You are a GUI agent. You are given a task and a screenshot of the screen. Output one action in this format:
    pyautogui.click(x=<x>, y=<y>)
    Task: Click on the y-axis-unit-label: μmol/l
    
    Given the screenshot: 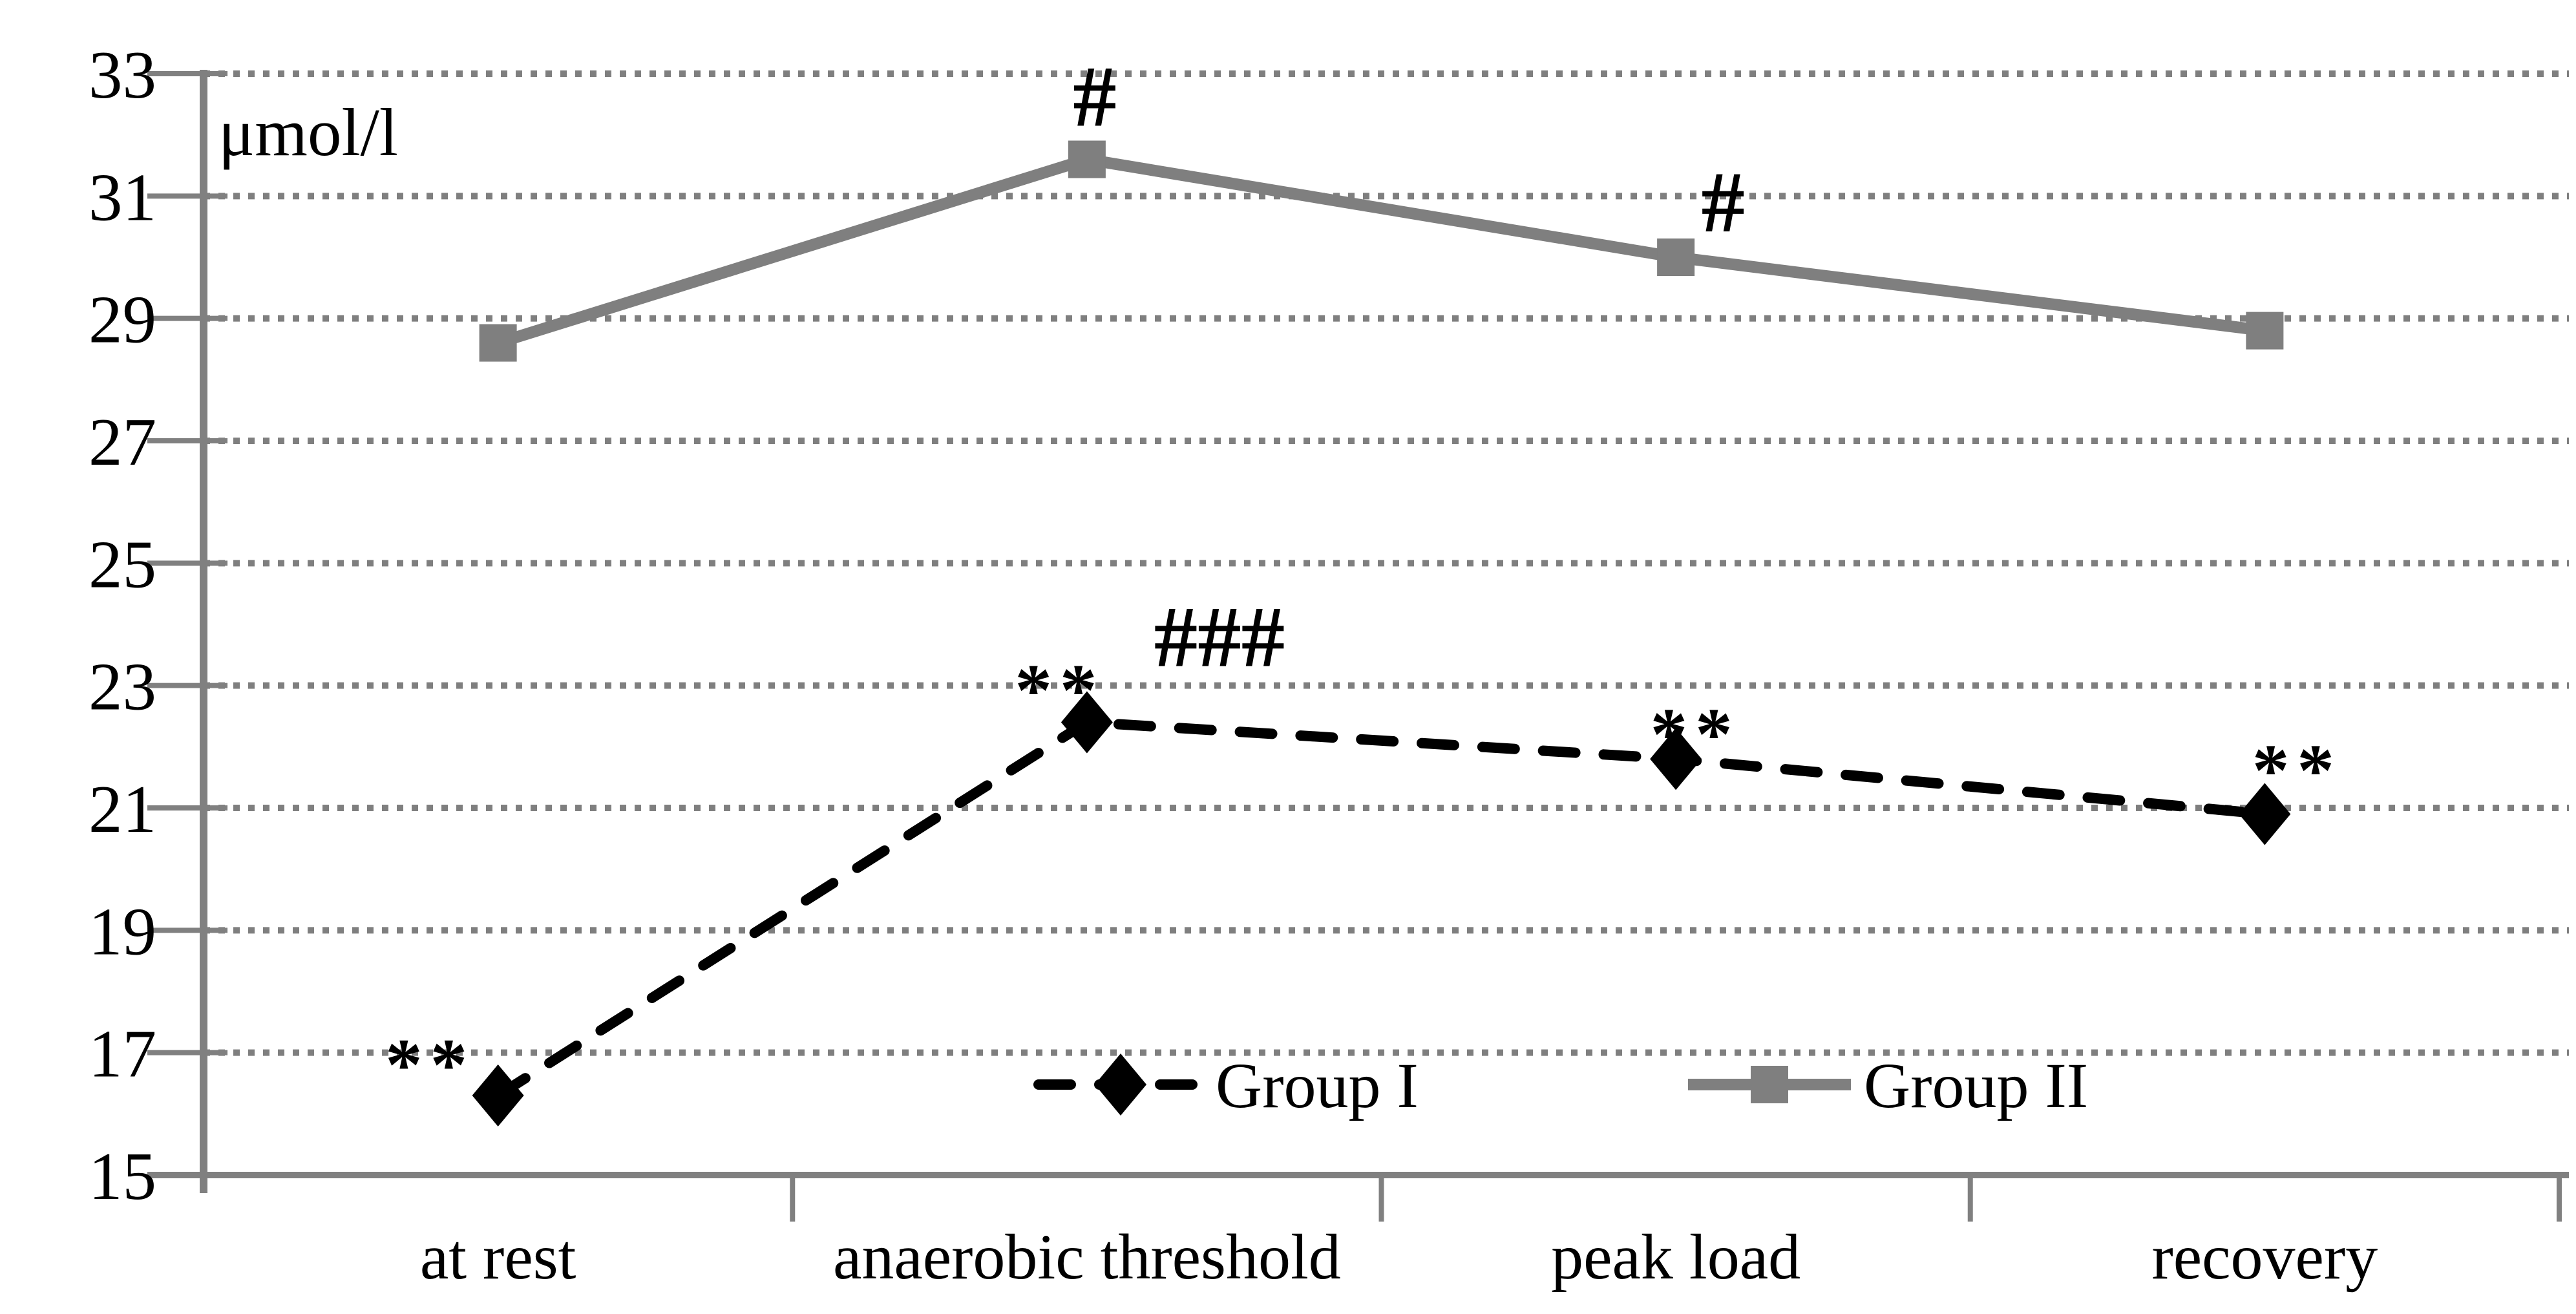 What is the action you would take?
    pyautogui.click(x=308, y=132)
    